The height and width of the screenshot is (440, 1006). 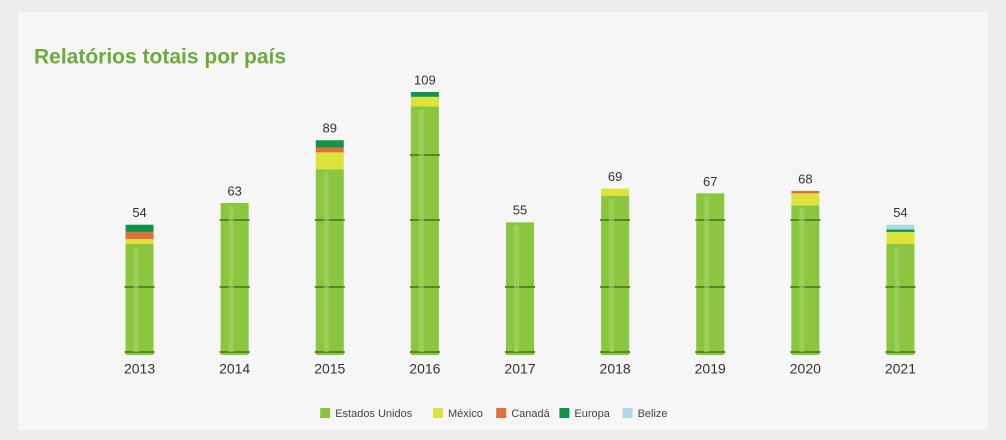 What do you see at coordinates (710, 181) in the screenshot?
I see `total-label: 67` at bounding box center [710, 181].